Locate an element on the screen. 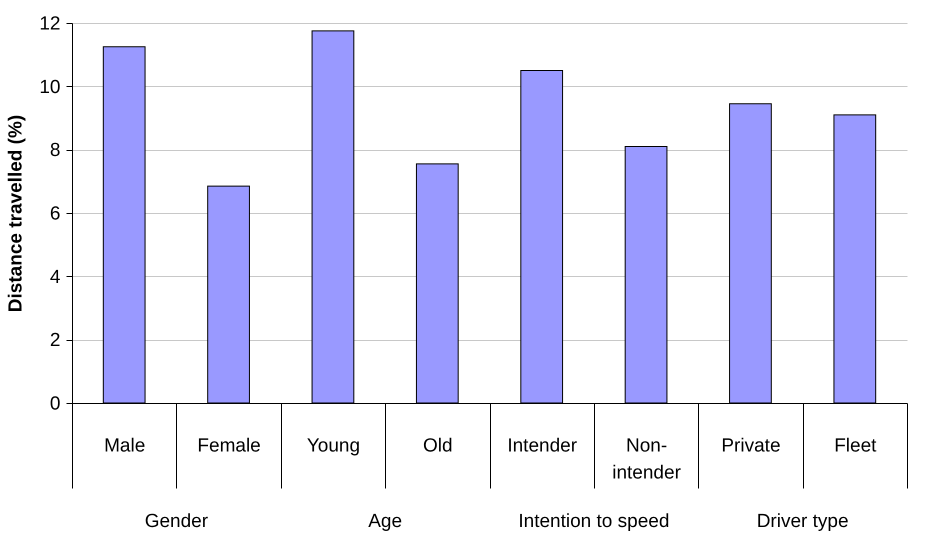 The height and width of the screenshot is (545, 945). x-tick-label: Private is located at coordinates (751, 446).